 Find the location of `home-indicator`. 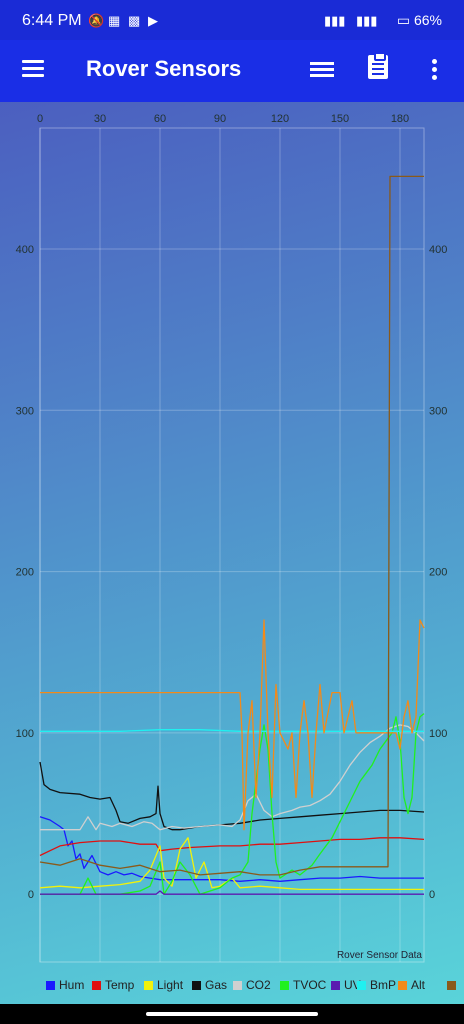

home-indicator is located at coordinates (232, 1014).